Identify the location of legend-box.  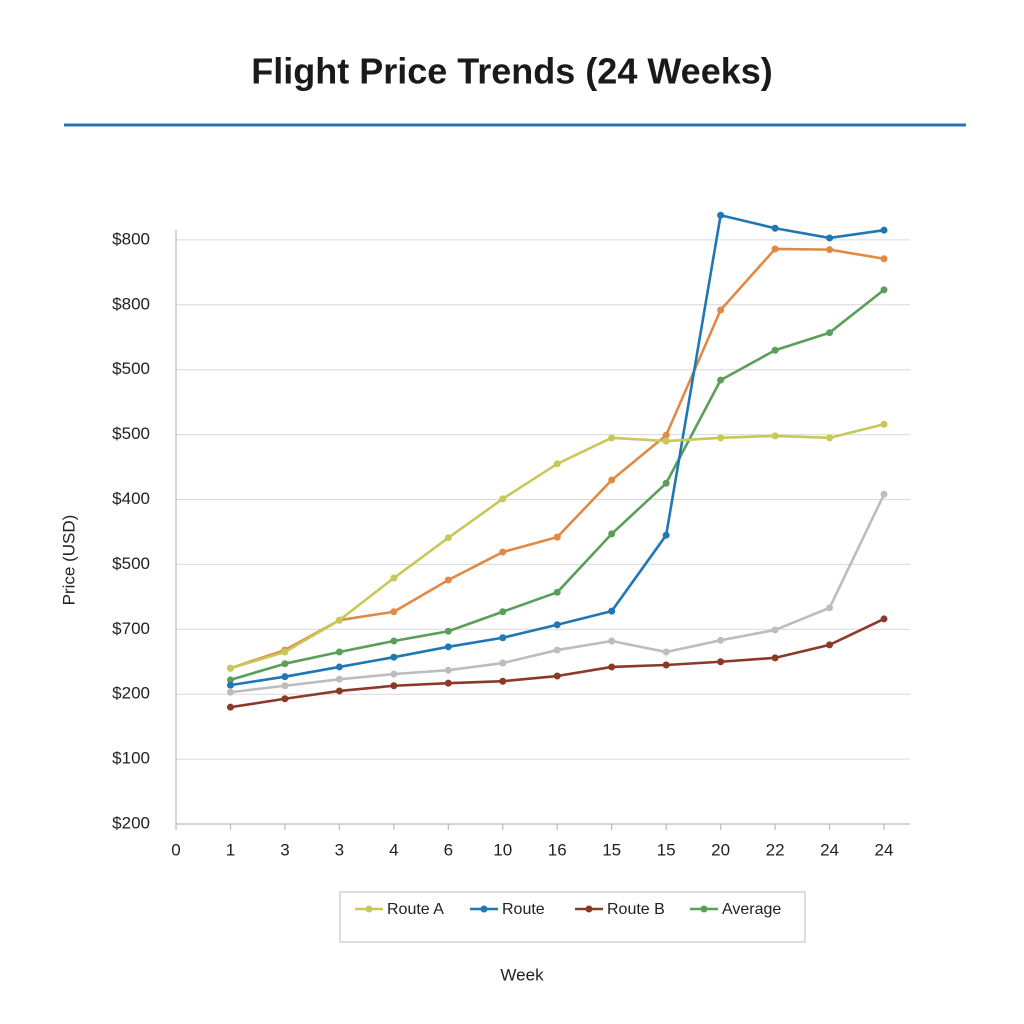
(572, 917).